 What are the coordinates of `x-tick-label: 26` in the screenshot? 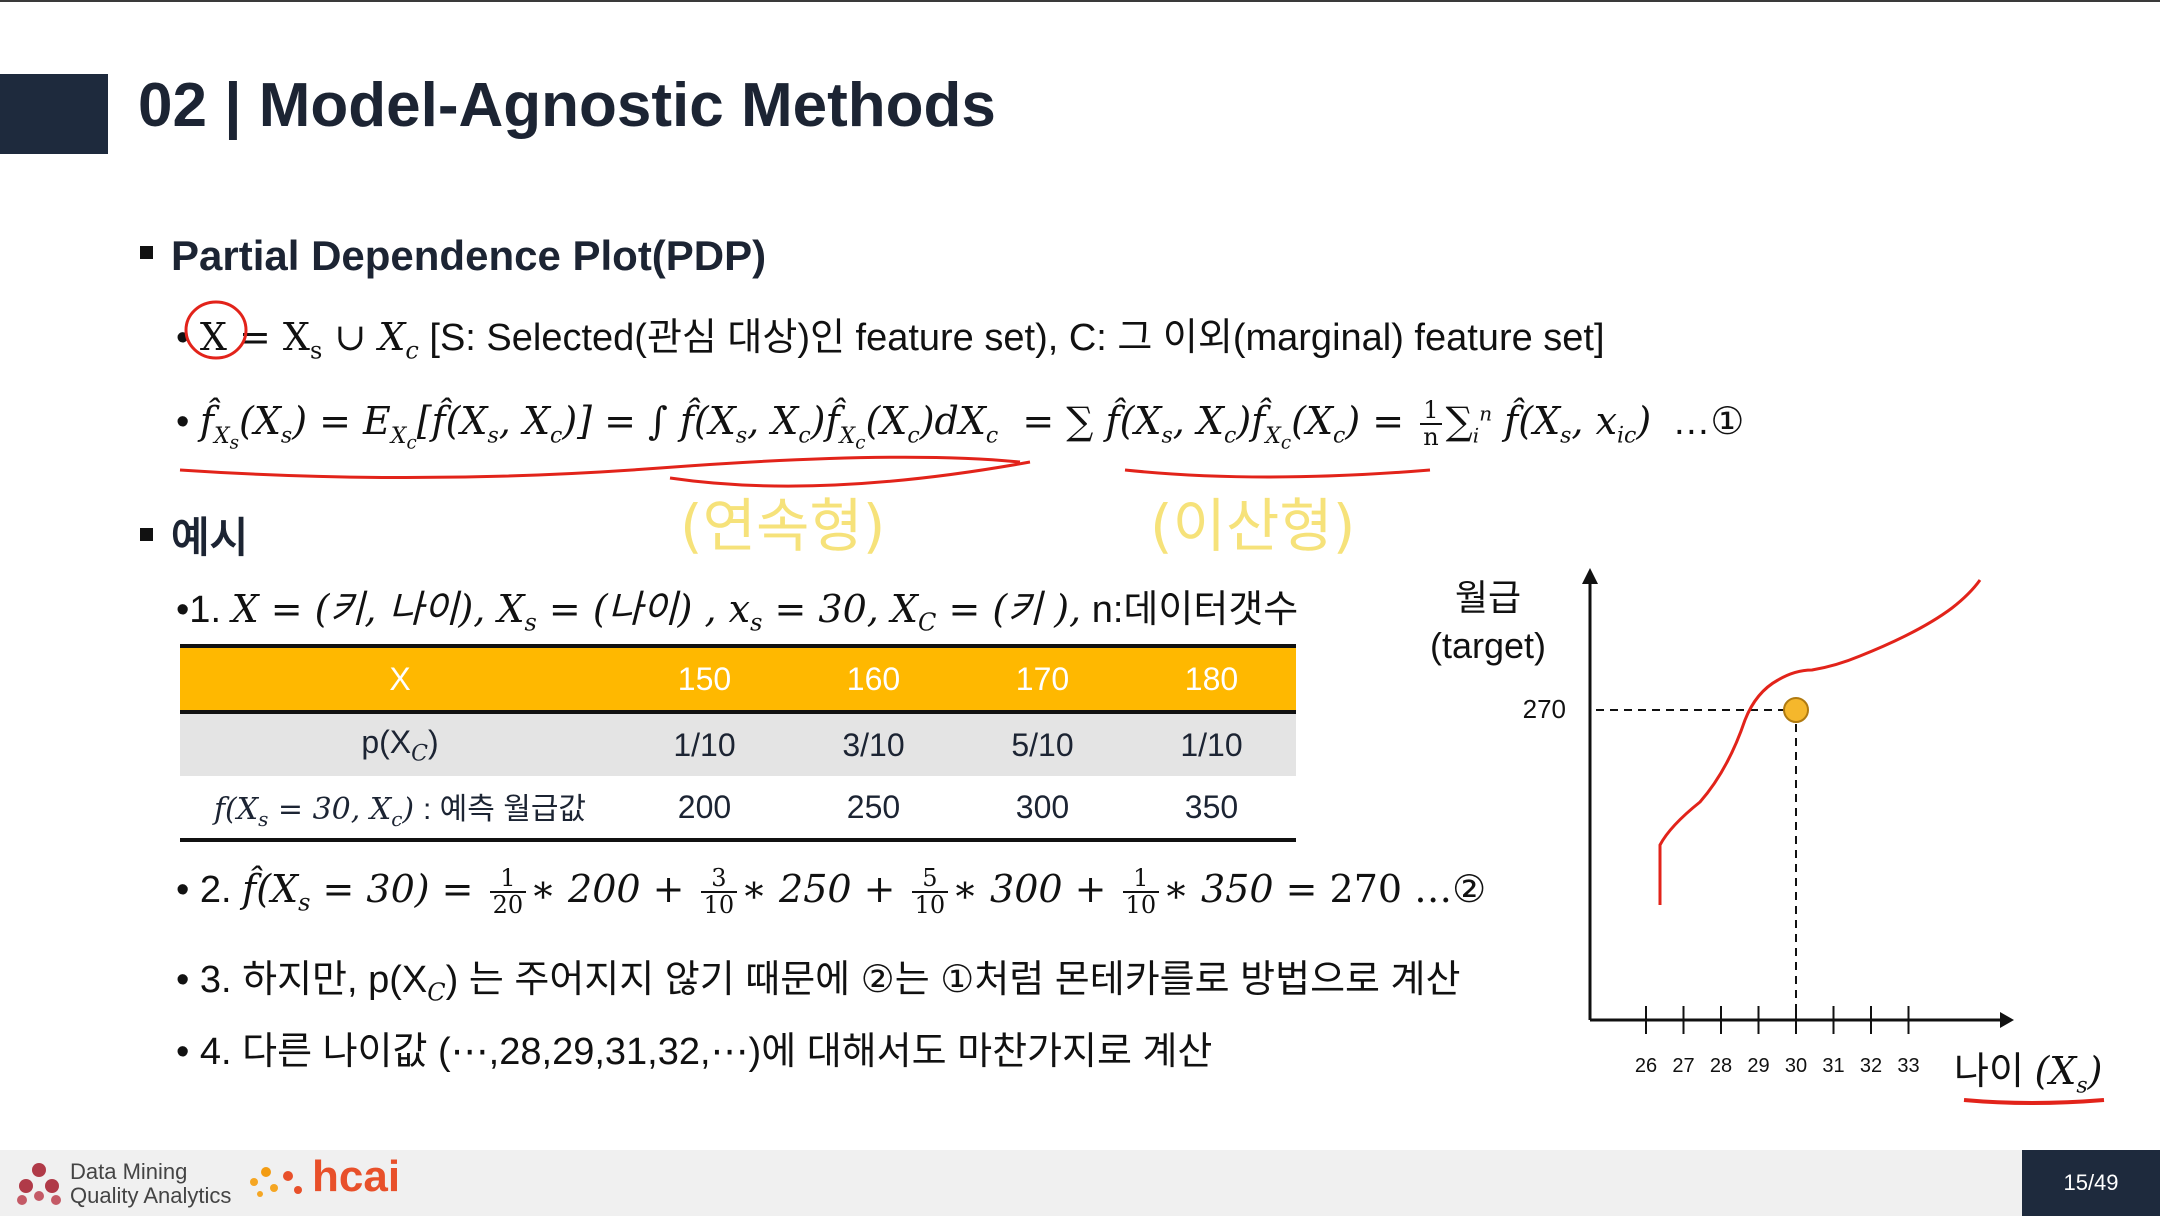 It's located at (1646, 1066).